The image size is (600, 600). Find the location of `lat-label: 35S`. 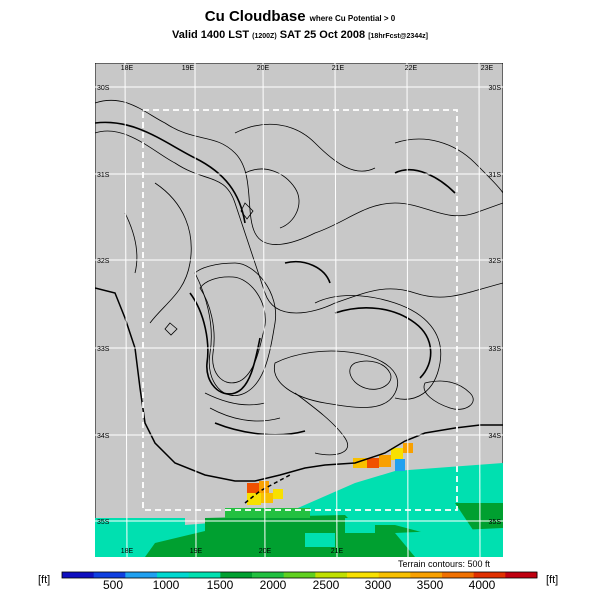

lat-label: 35S is located at coordinates (103, 522).